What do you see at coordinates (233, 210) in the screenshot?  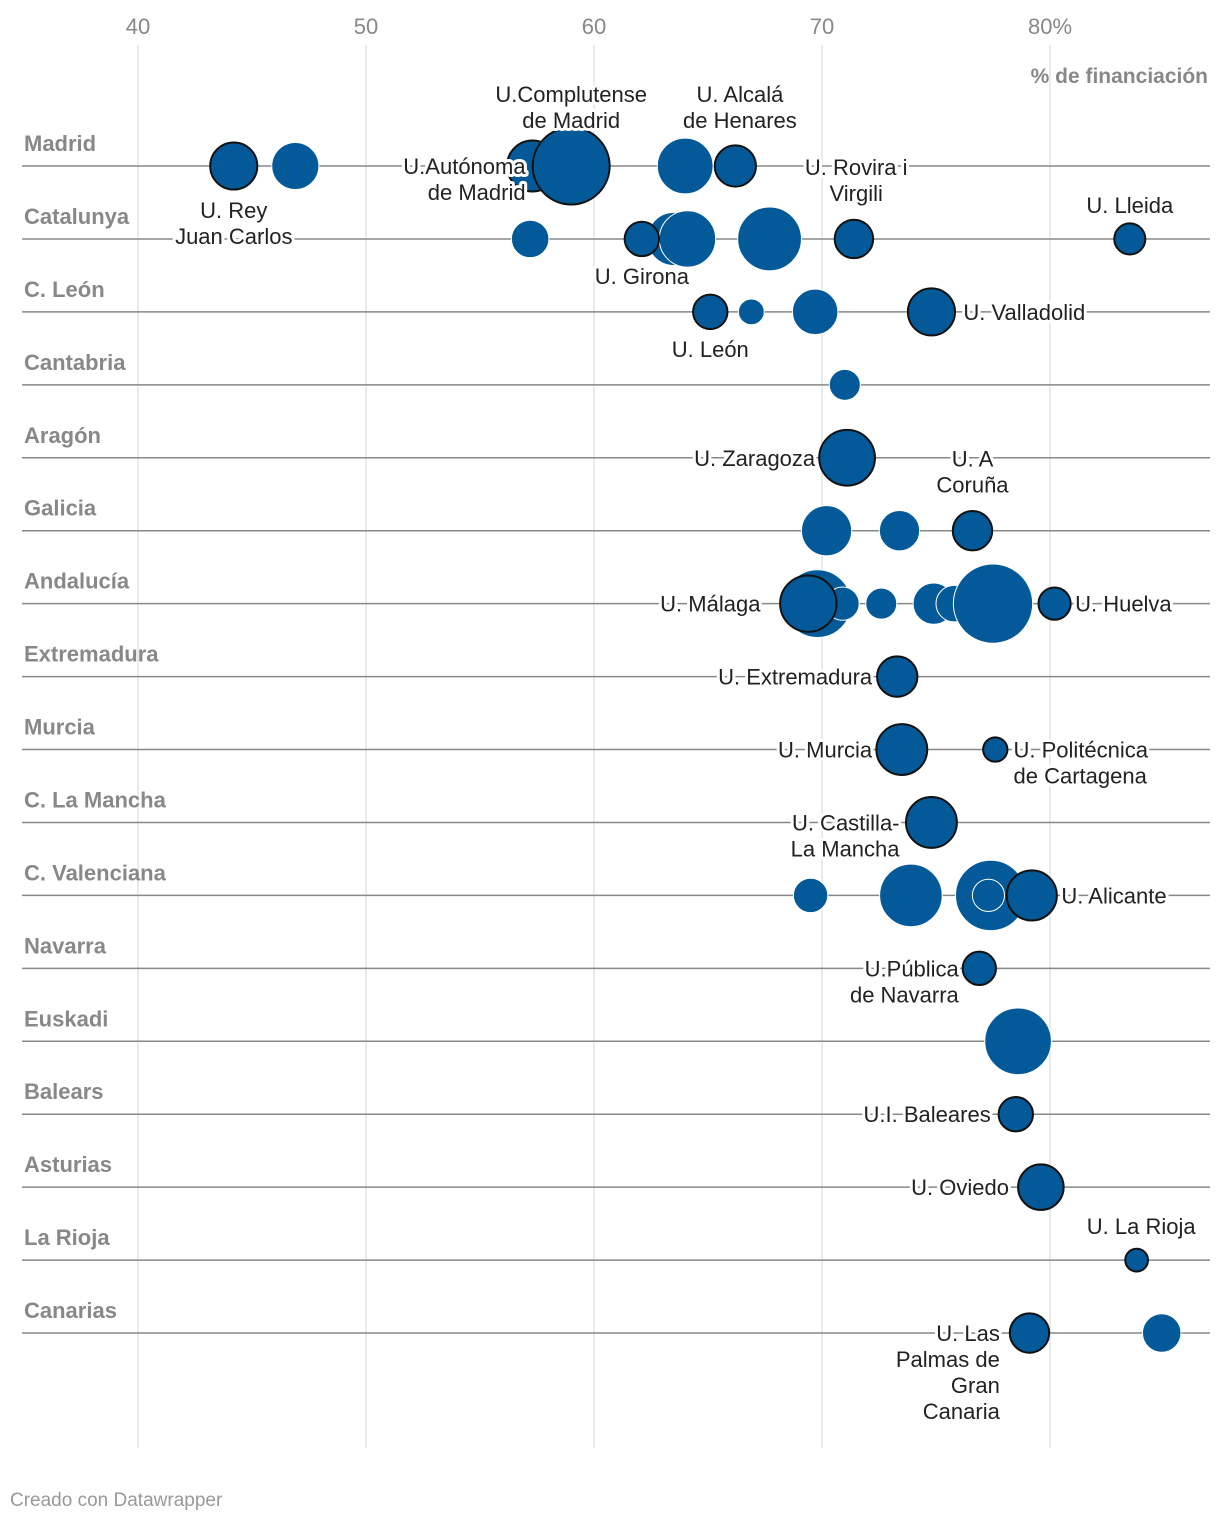 I see `university-label-line: U. Rey` at bounding box center [233, 210].